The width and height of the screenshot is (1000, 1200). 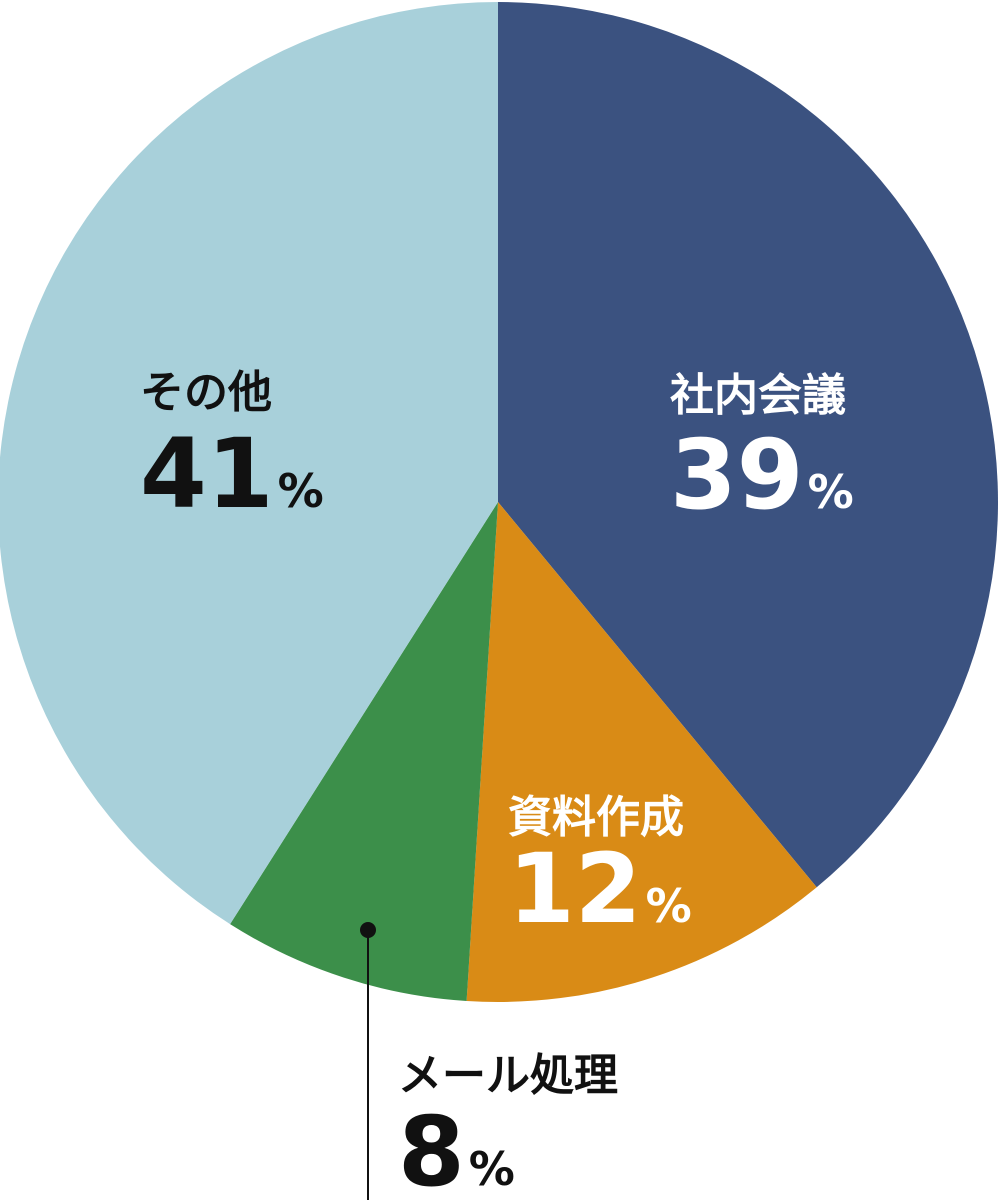 What do you see at coordinates (669, 906) in the screenshot?
I see `slice-value-unit-1: %` at bounding box center [669, 906].